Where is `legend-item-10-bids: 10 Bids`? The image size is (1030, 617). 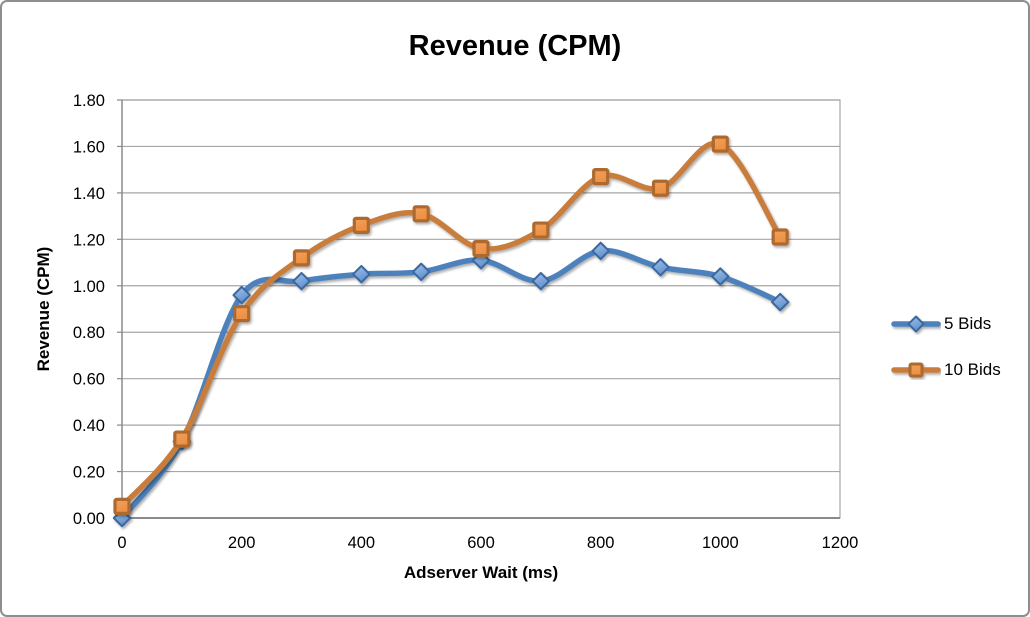
legend-item-10-bids: 10 Bids is located at coordinates (946, 370).